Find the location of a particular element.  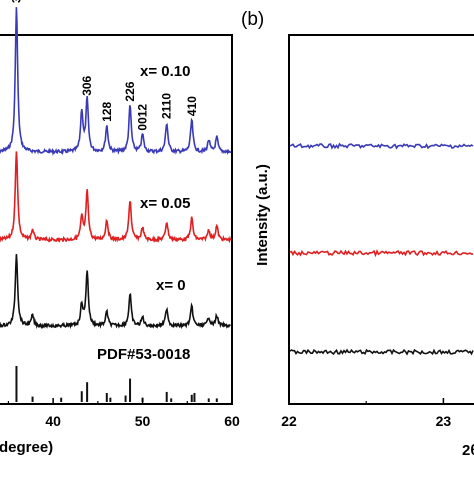

peak-label-2110: 2110 is located at coordinates (167, 106).